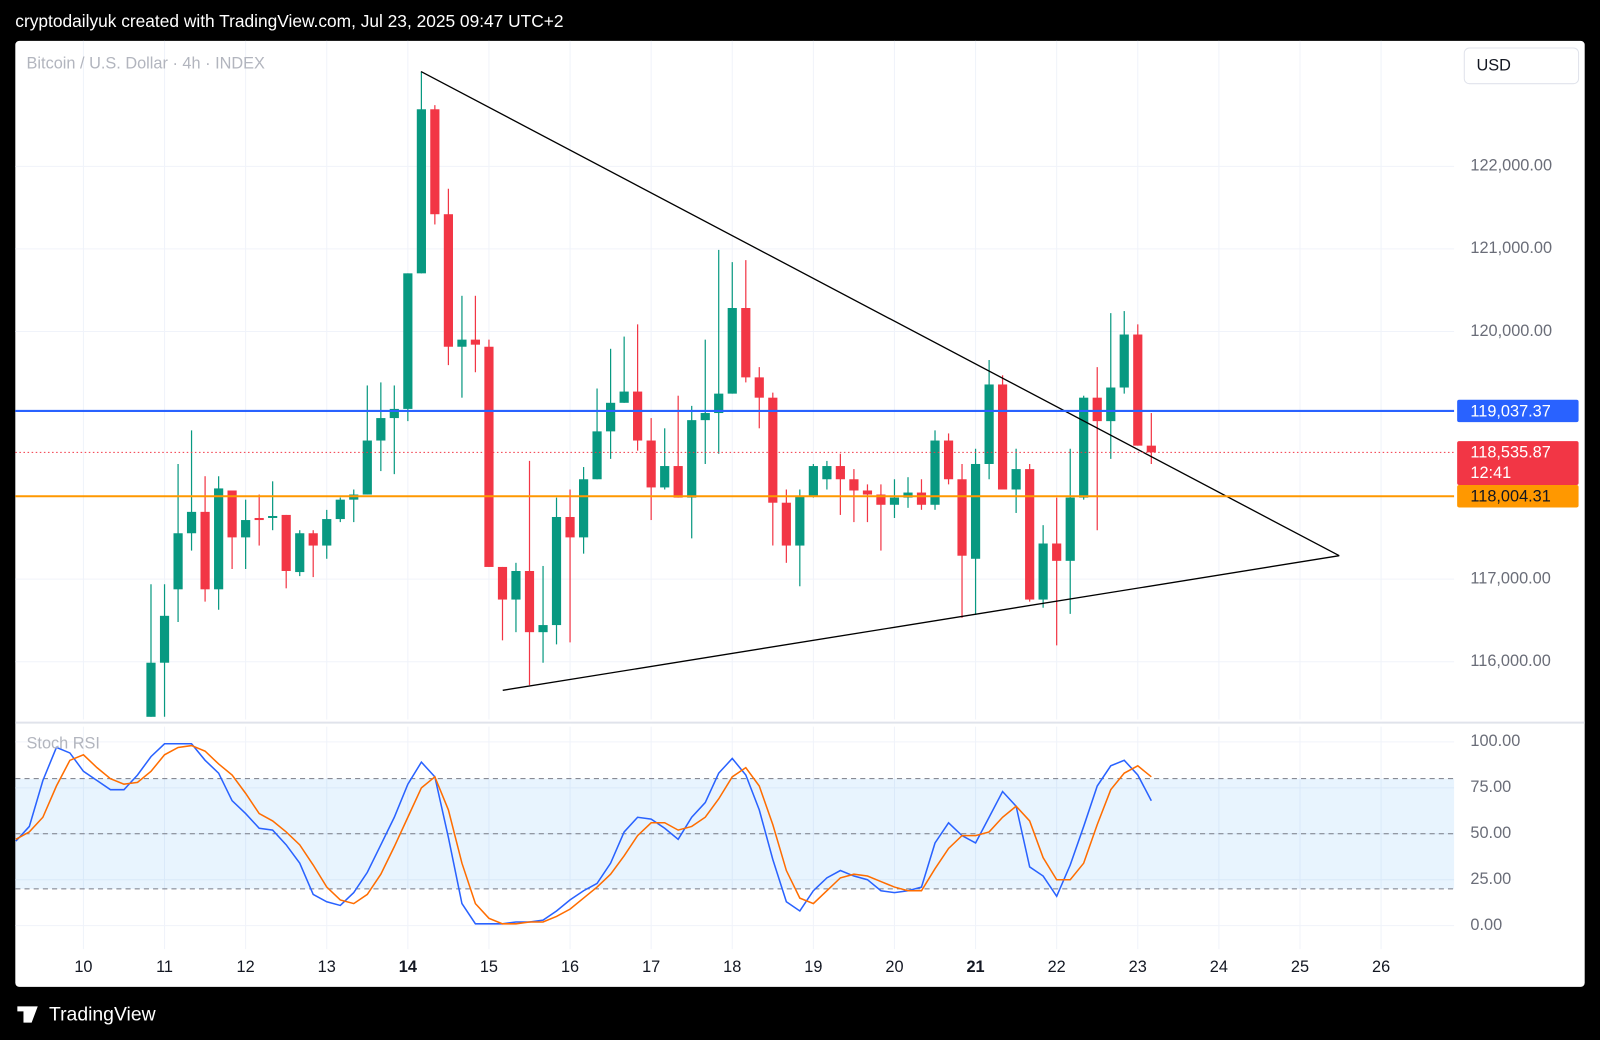 The width and height of the screenshot is (1600, 1040). Describe the element at coordinates (1490, 833) in the screenshot. I see `y-tick-label: 50.00` at that location.